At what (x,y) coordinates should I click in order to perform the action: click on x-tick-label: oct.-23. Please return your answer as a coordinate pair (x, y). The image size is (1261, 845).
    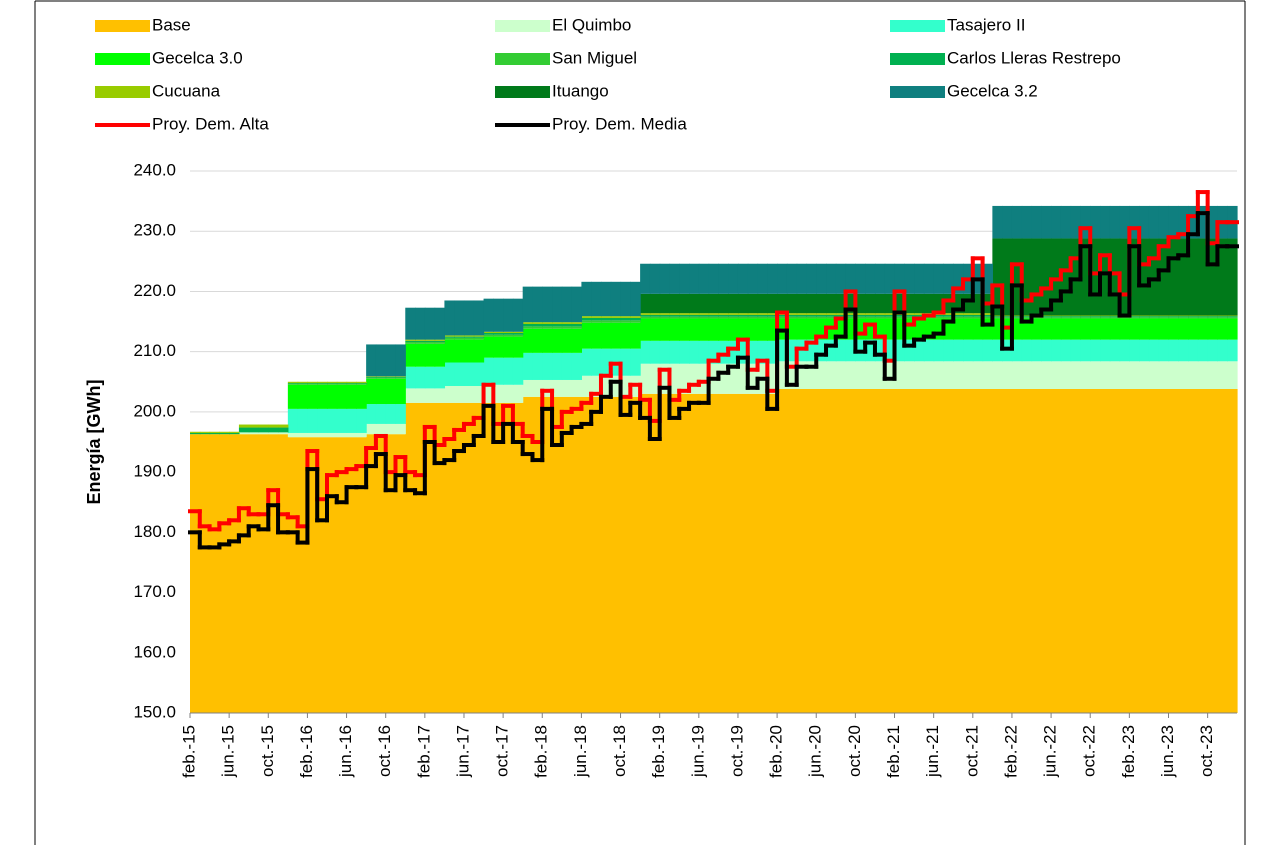
    Looking at the image, I should click on (1206, 751).